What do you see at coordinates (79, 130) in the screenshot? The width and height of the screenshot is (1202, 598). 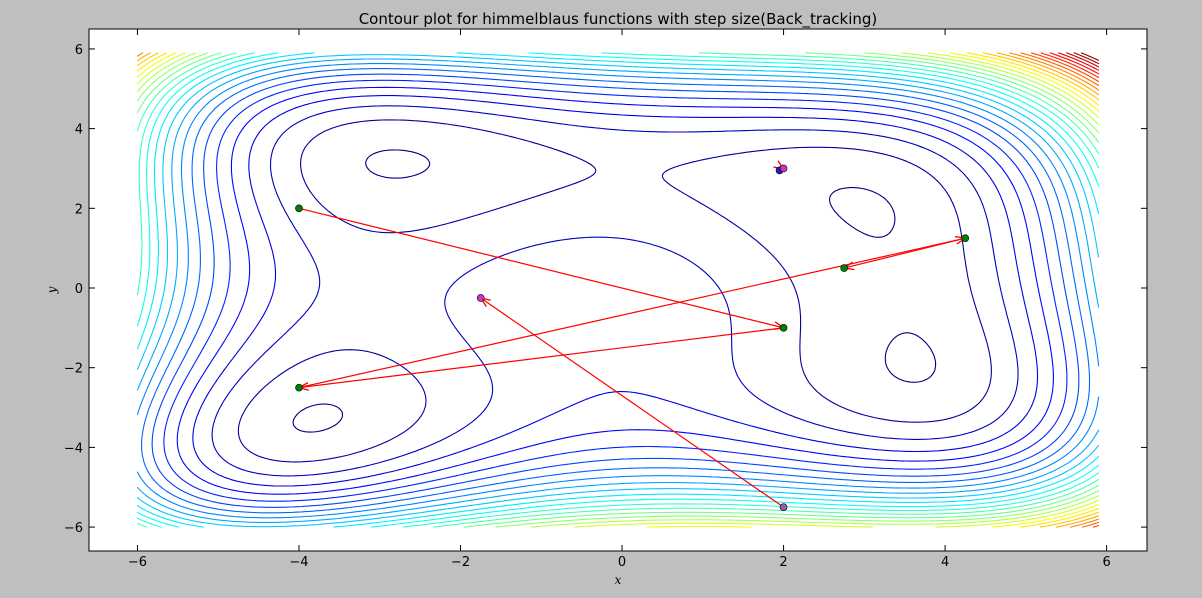 I see `y-tick-label: 4` at bounding box center [79, 130].